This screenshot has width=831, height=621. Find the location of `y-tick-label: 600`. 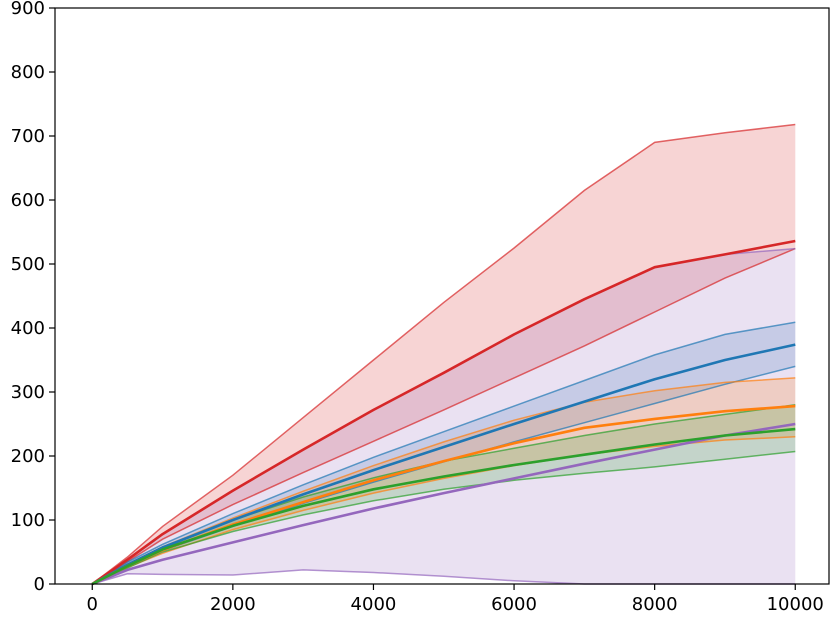

y-tick-label: 600 is located at coordinates (28, 200).